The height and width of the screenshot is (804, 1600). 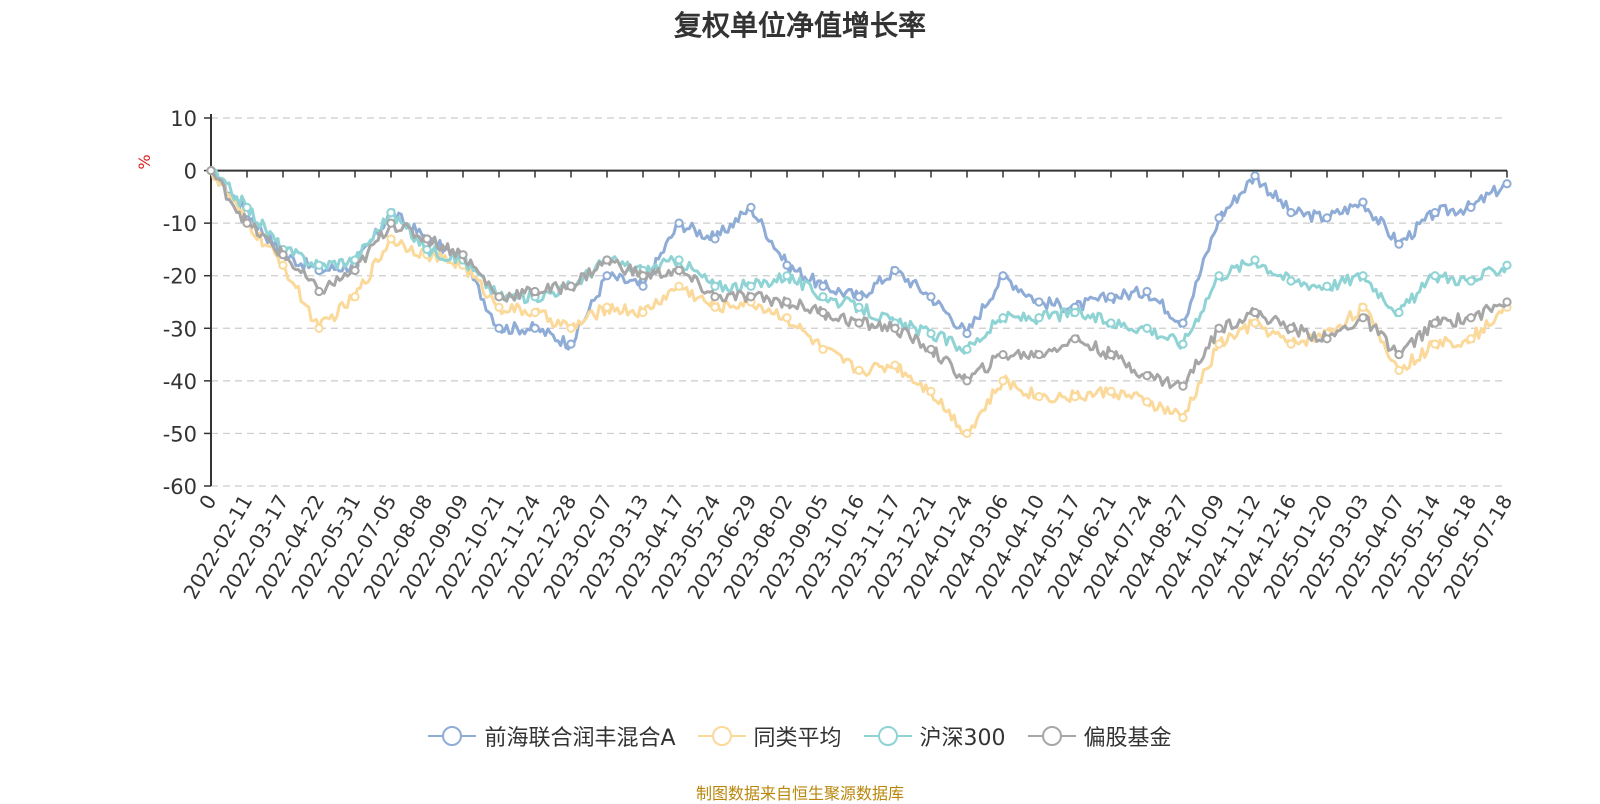 I want to click on y-tick-label: -40, so click(x=180, y=382).